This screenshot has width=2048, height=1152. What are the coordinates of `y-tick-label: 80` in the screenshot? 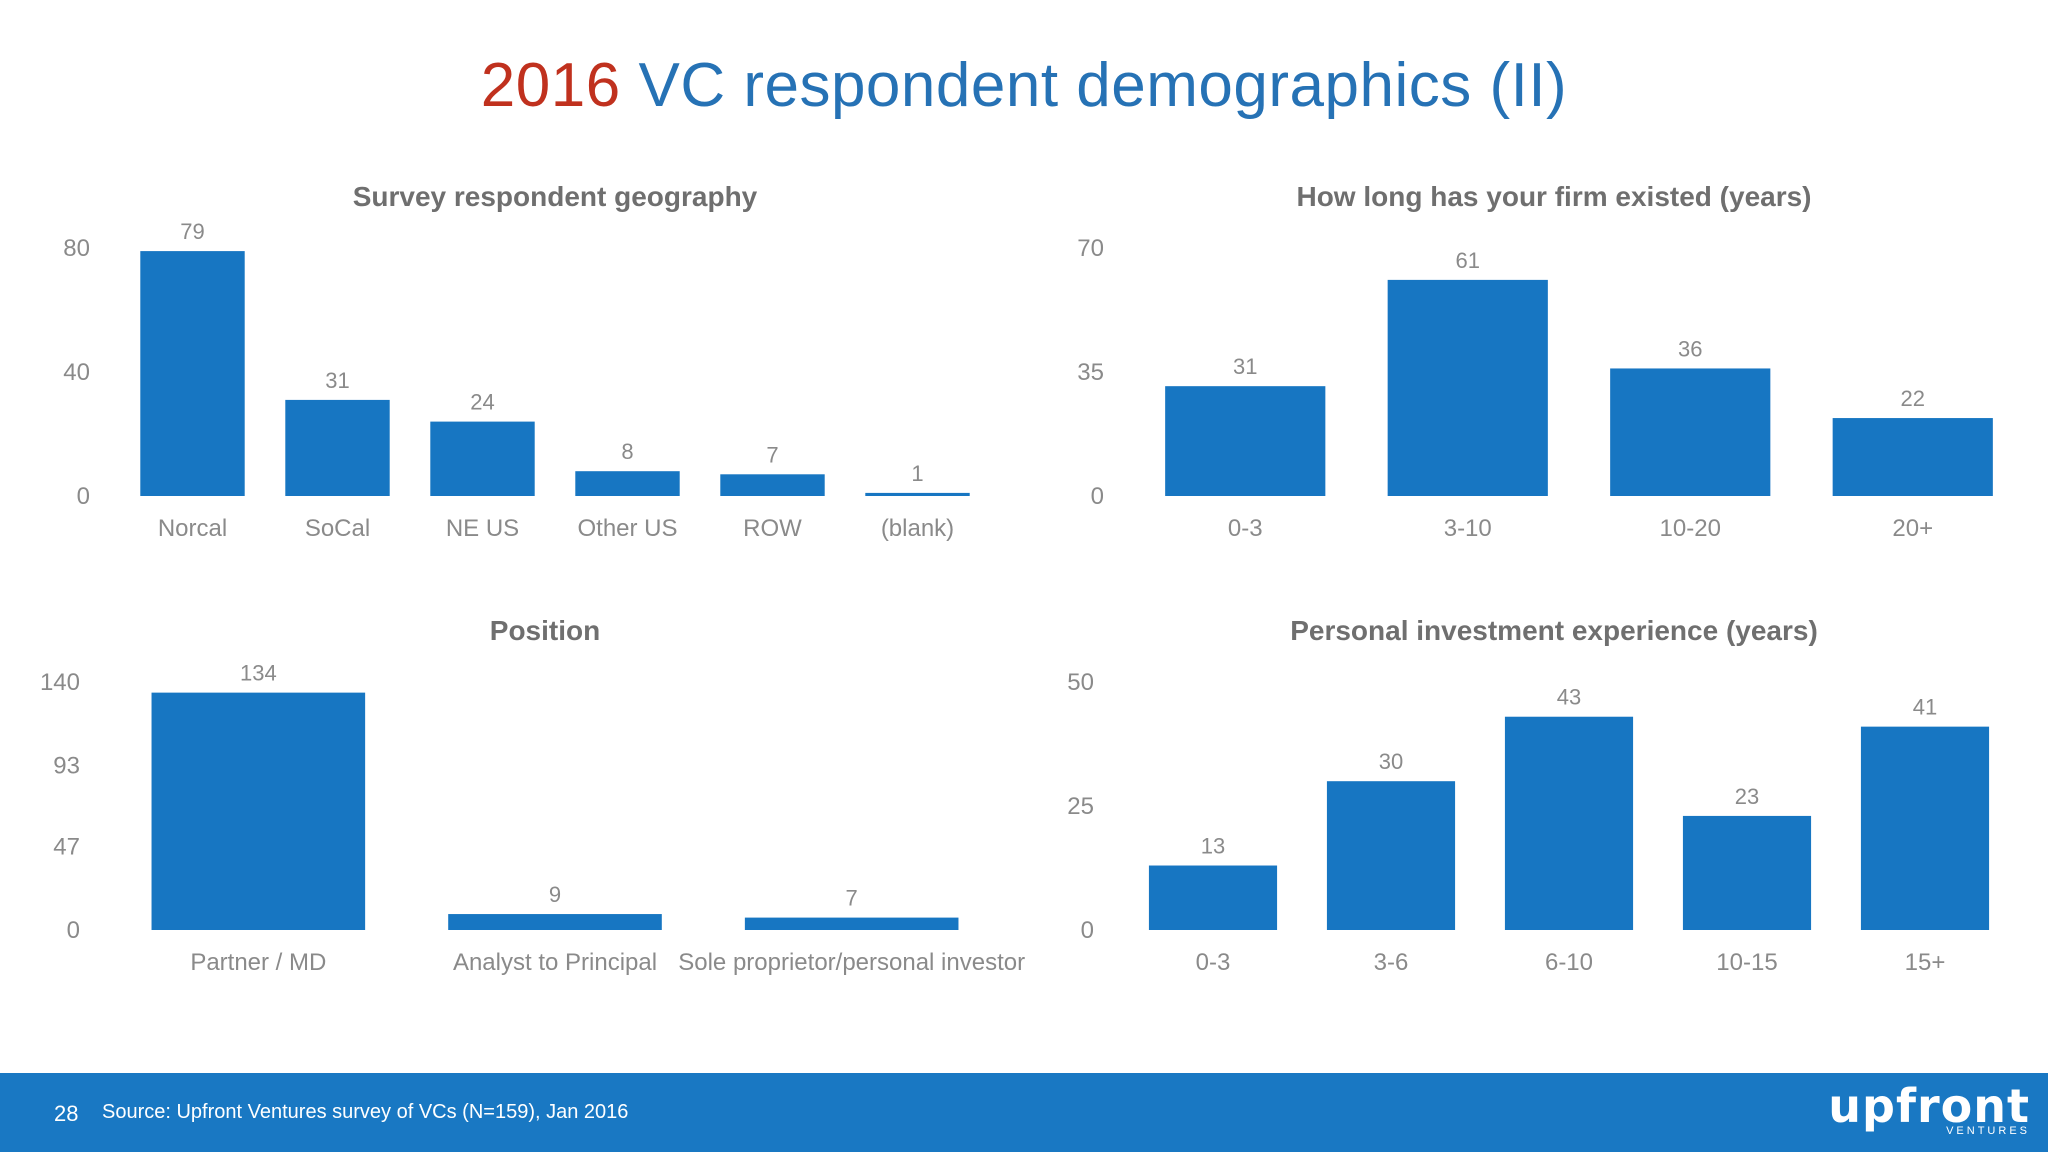 It's located at (76, 248).